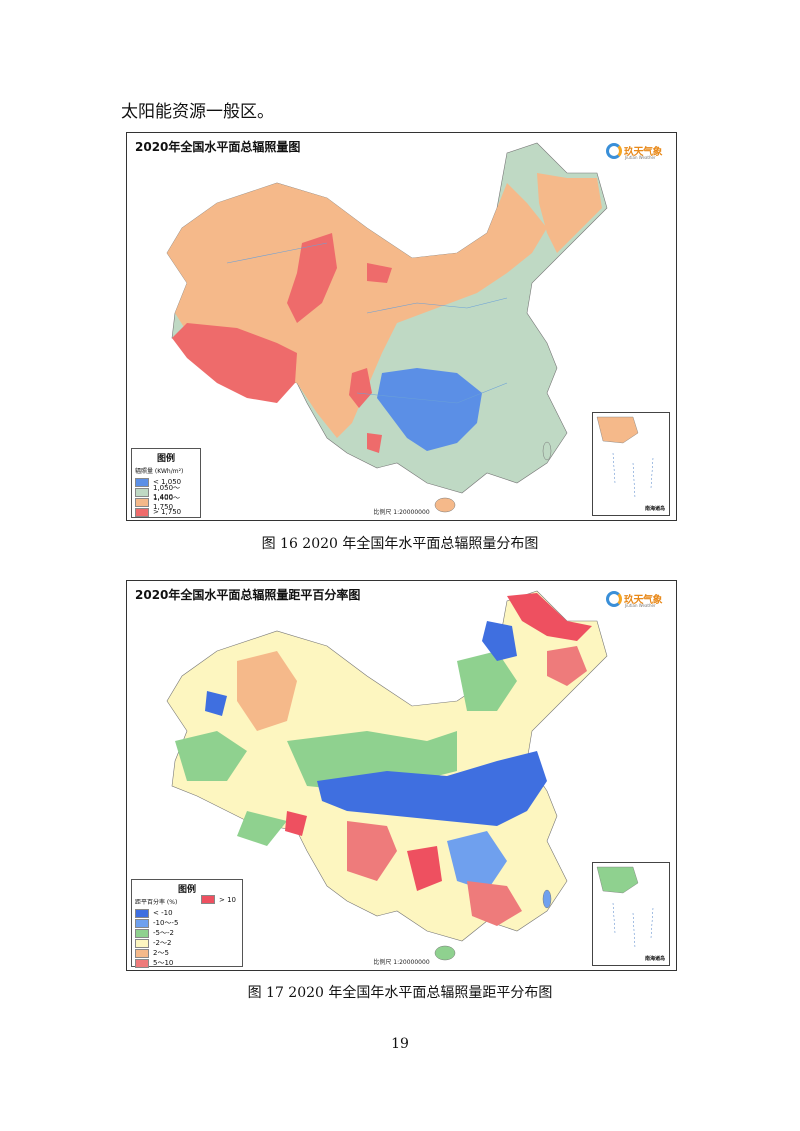 The width and height of the screenshot is (800, 1131). I want to click on legend-label: 1,400～1,750, so click(166, 502).